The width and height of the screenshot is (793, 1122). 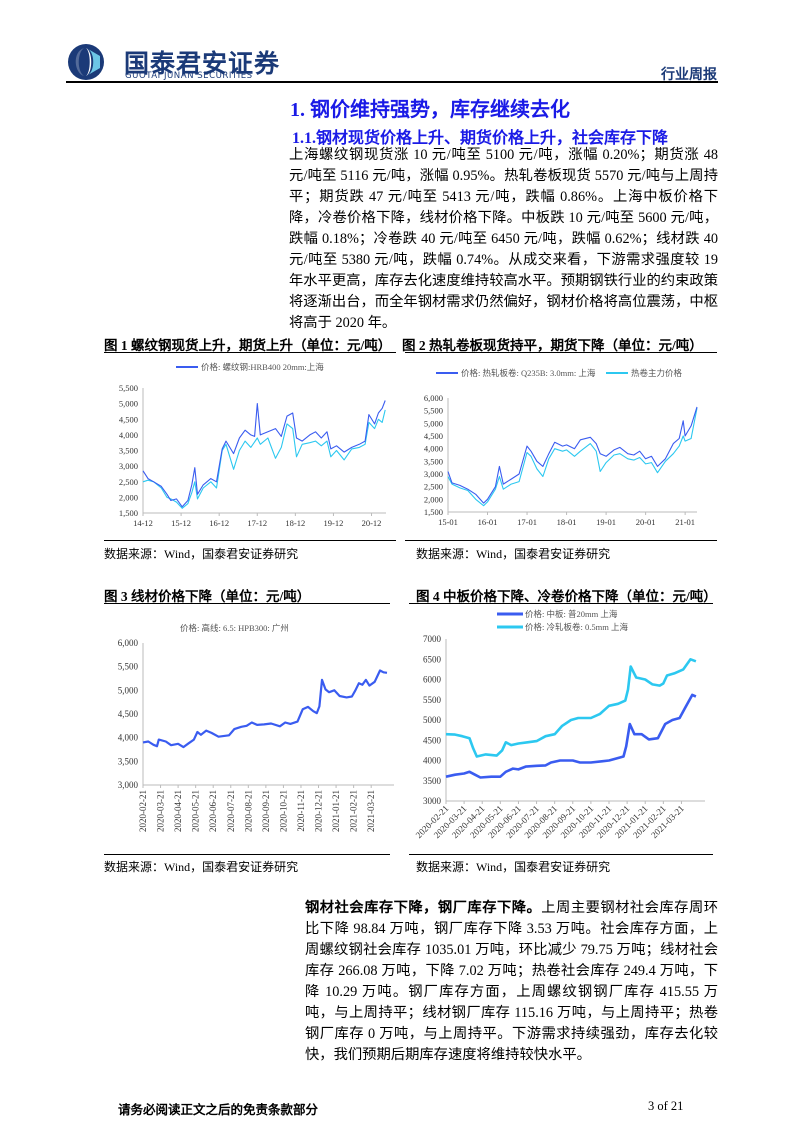 I want to click on y-tick-label: 3500, so click(x=432, y=781).